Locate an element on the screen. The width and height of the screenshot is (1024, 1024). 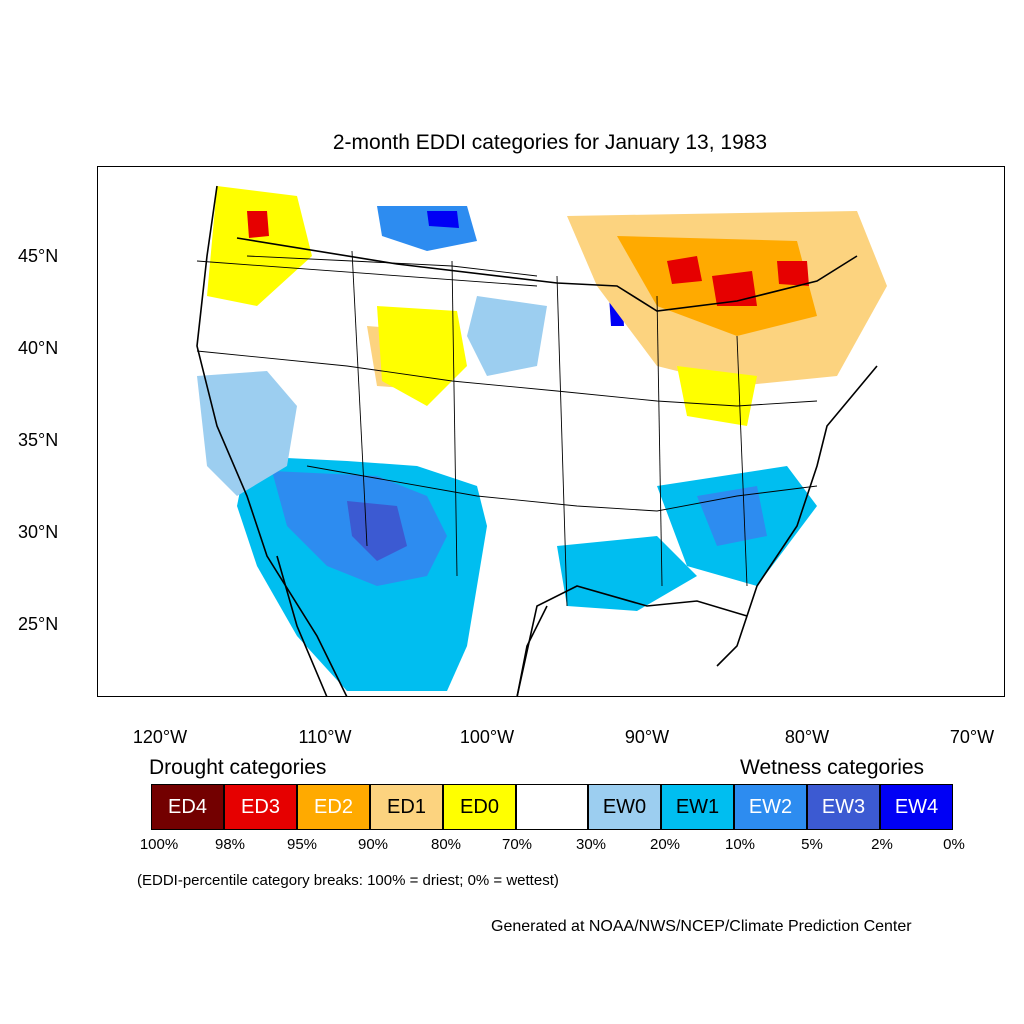
percent-break-label: 2% is located at coordinates (882, 844).